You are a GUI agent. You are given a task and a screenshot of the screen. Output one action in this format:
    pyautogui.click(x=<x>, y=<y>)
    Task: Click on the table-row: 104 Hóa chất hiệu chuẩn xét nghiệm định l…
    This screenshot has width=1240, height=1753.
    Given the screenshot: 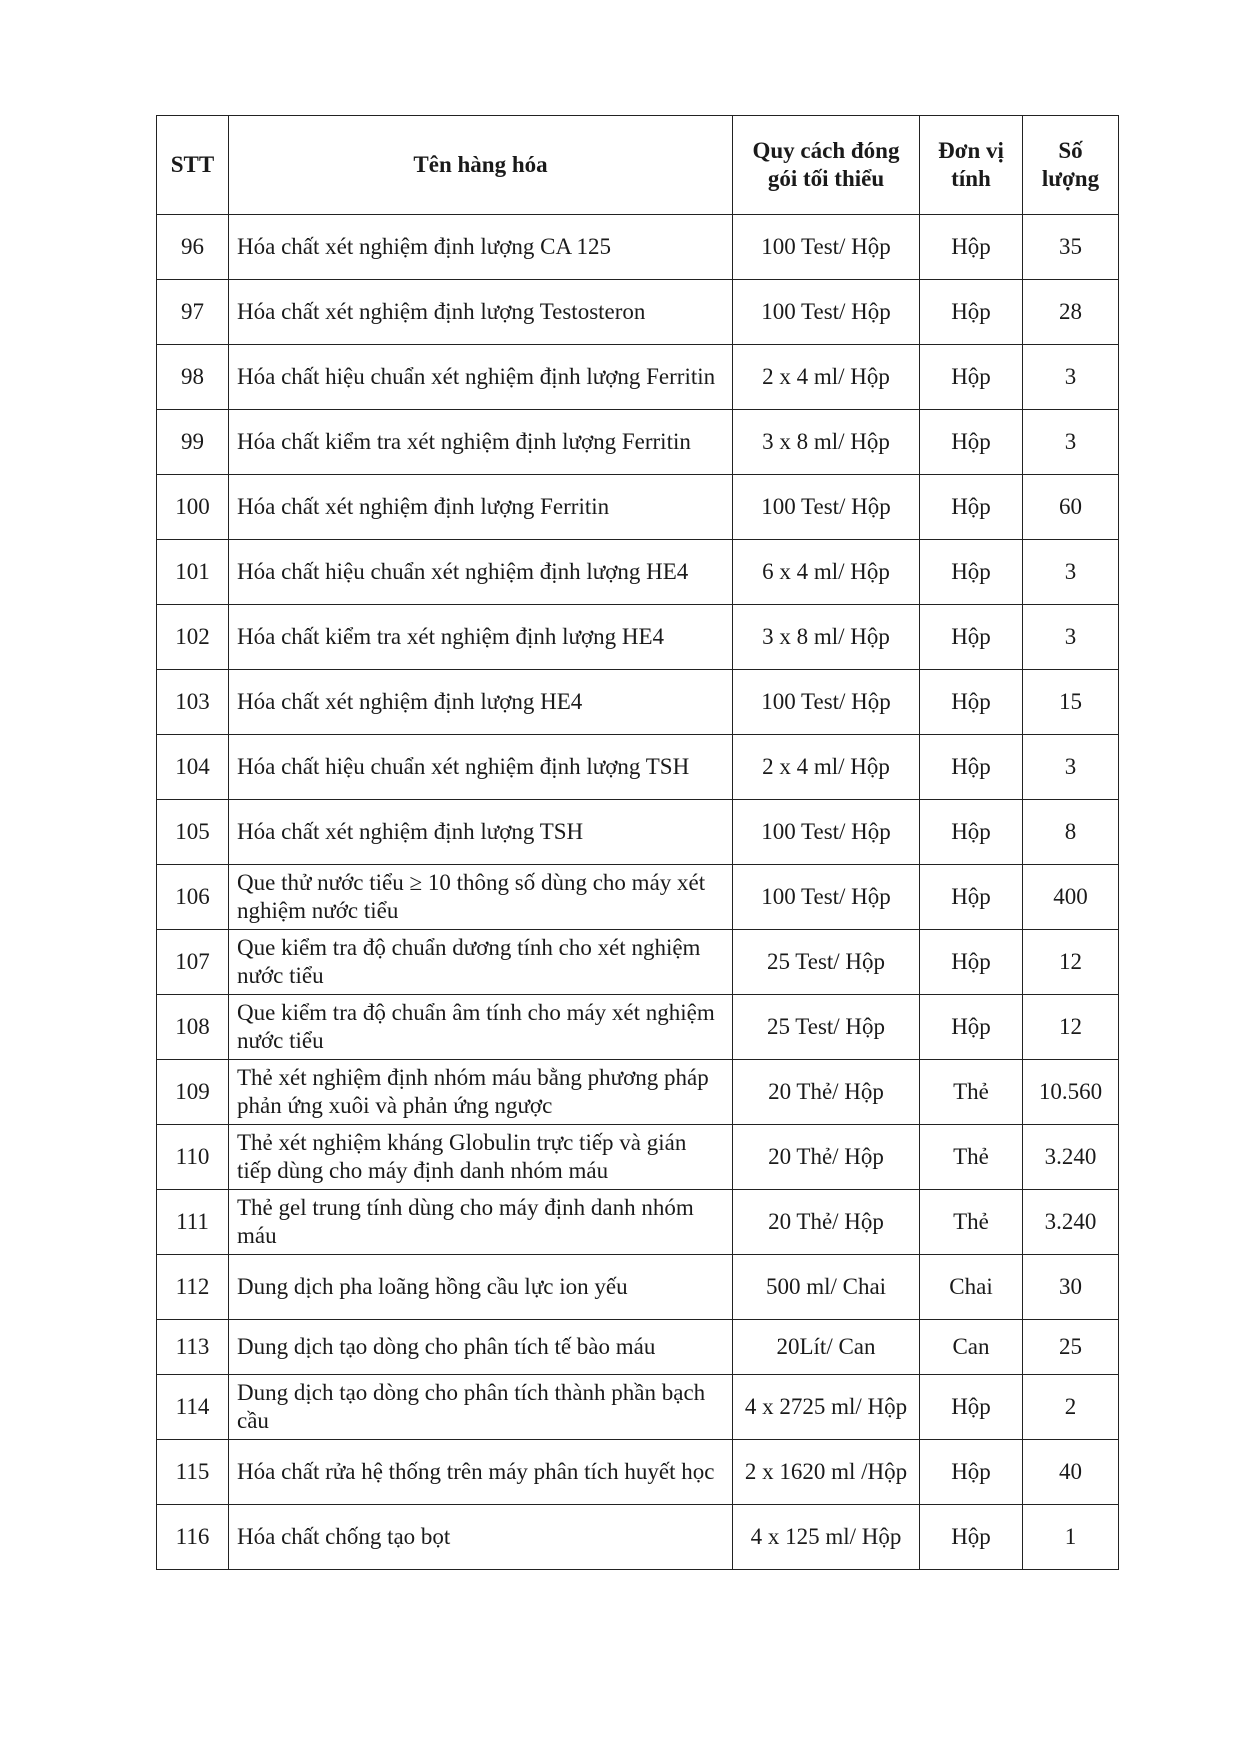 What is the action you would take?
    pyautogui.click(x=637, y=767)
    